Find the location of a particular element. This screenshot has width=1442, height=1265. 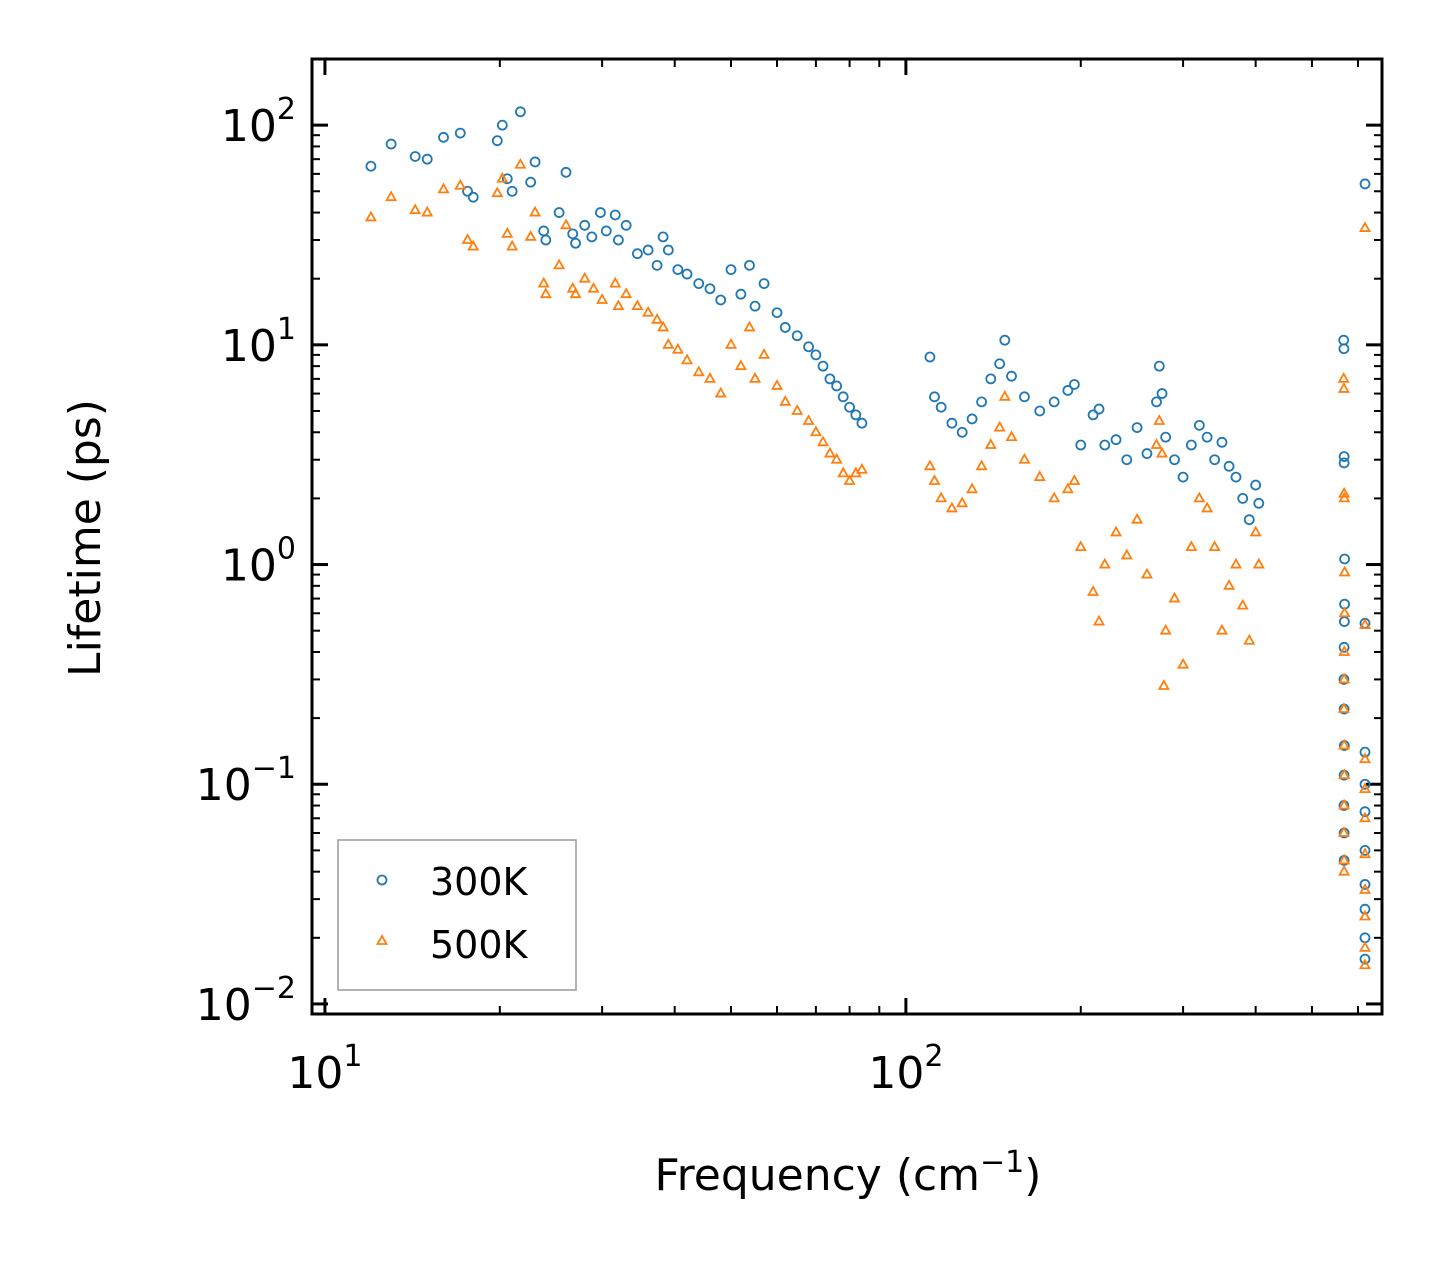

legend: 300K 500K is located at coordinates (457, 915).